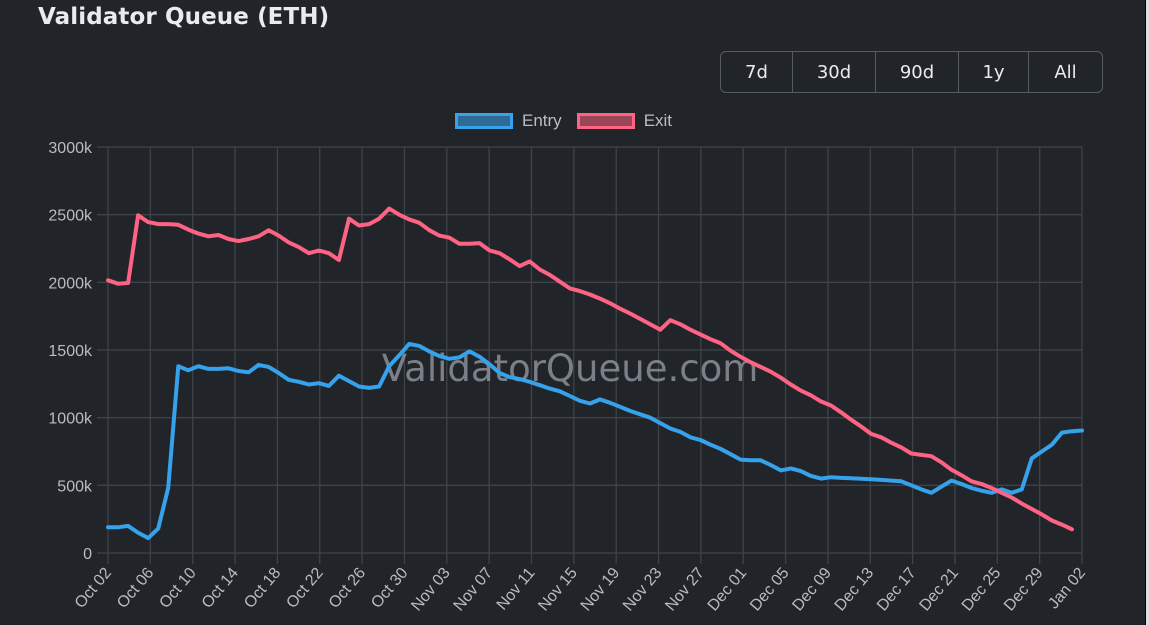 This screenshot has width=1149, height=625. What do you see at coordinates (516, 589) in the screenshot?
I see `x-tick-label: Nov 11` at bounding box center [516, 589].